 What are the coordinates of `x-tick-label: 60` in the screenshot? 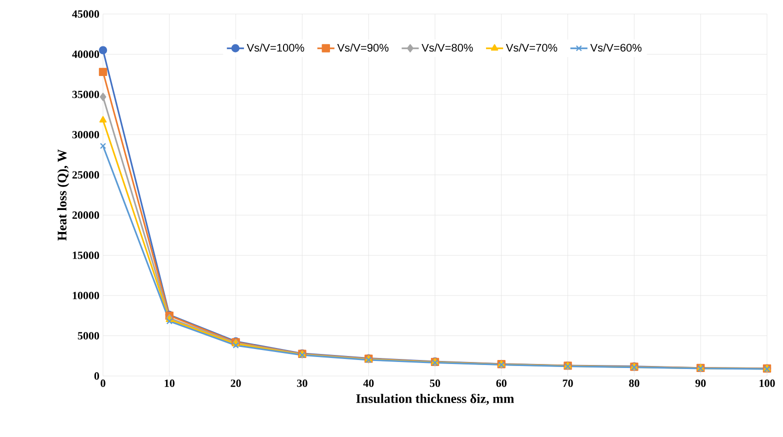 It's located at (501, 383).